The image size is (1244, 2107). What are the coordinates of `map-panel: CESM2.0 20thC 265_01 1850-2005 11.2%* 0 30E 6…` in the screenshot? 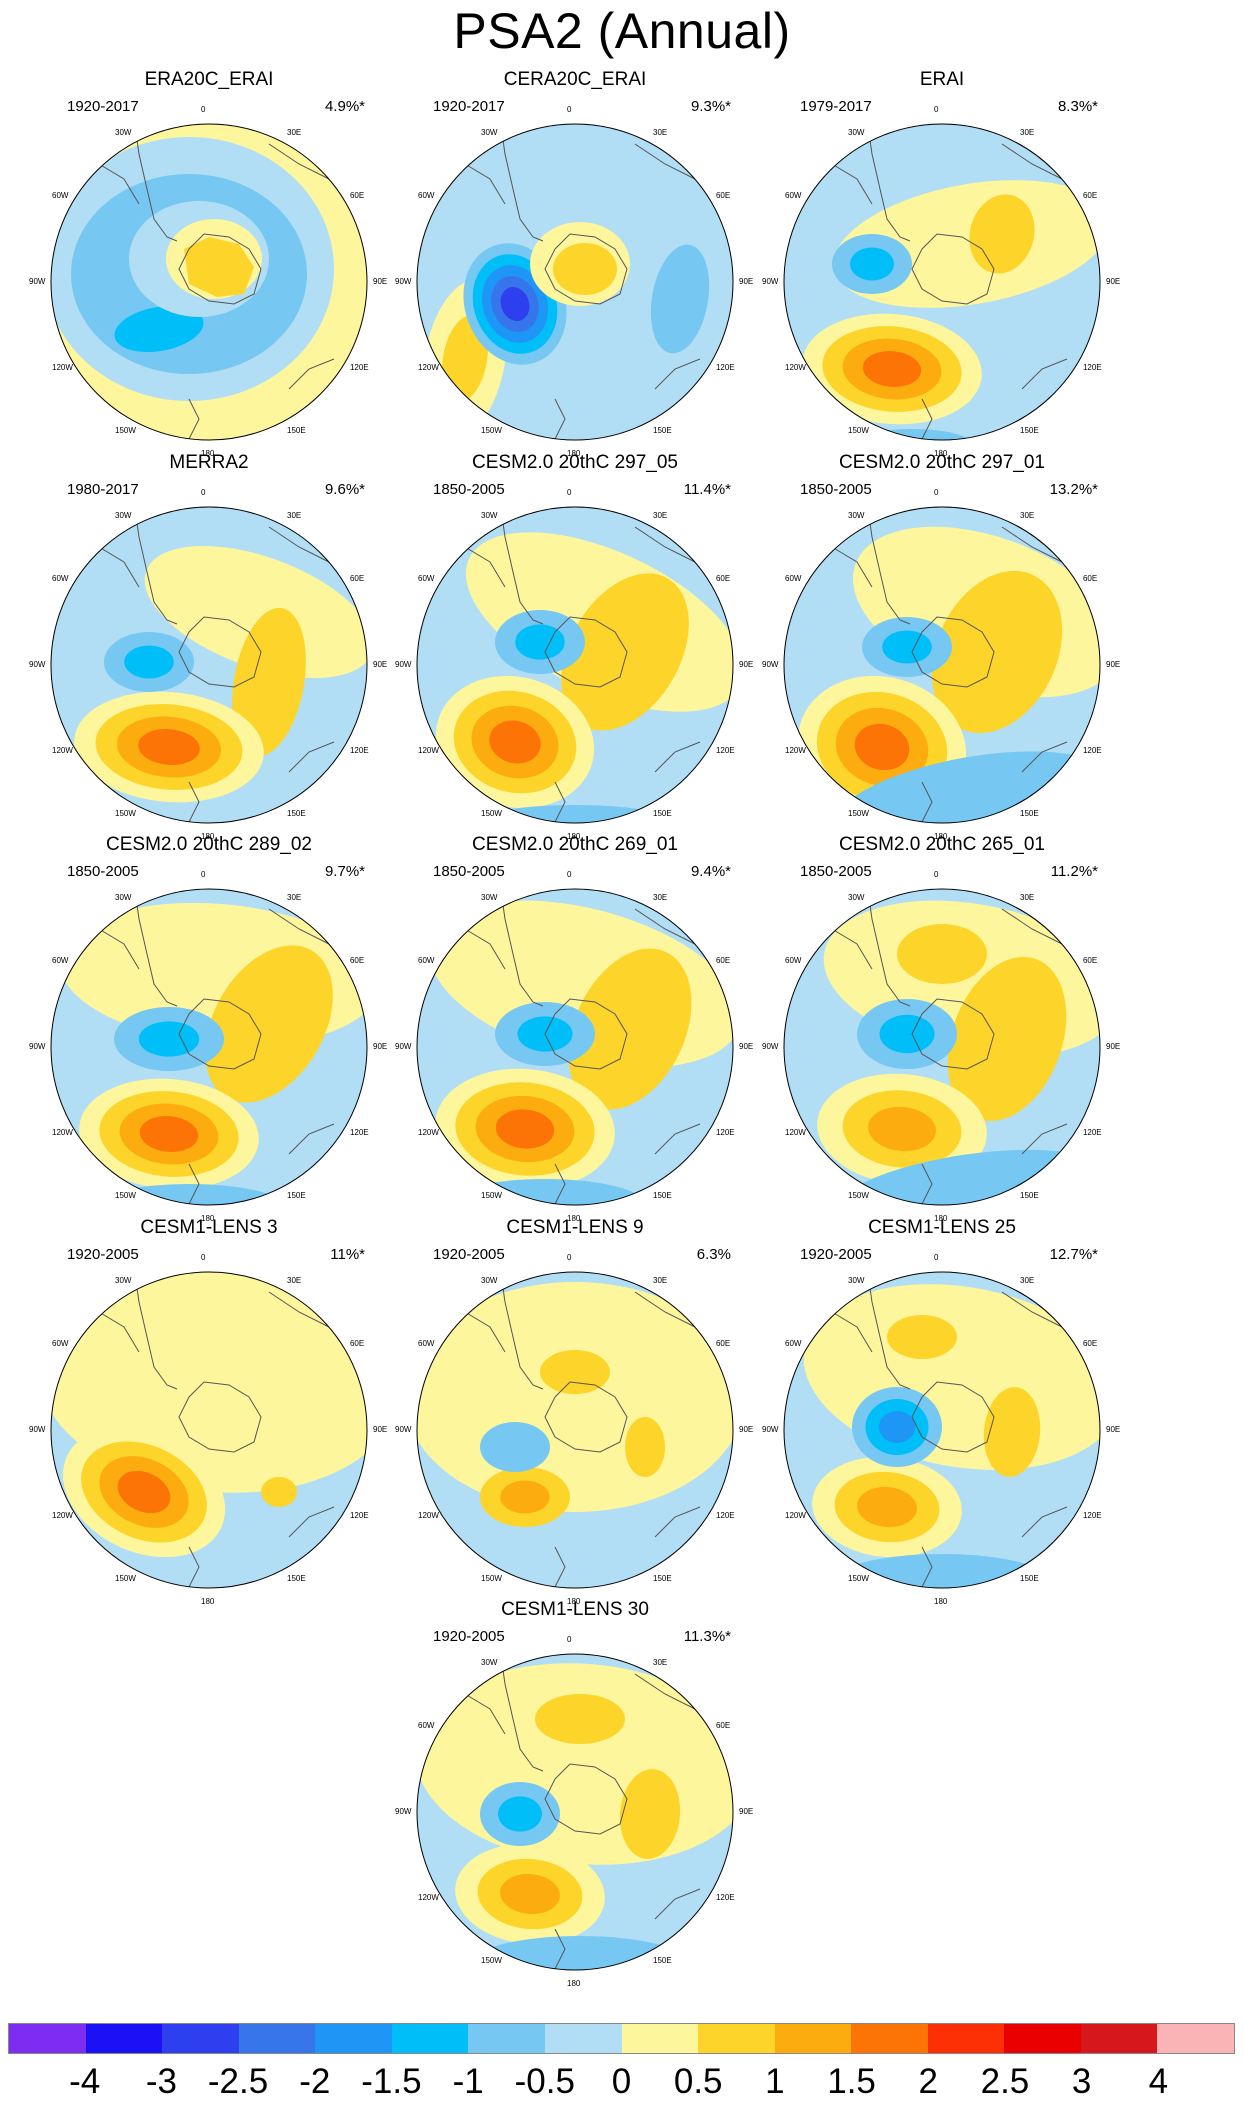 It's located at (941, 1028).